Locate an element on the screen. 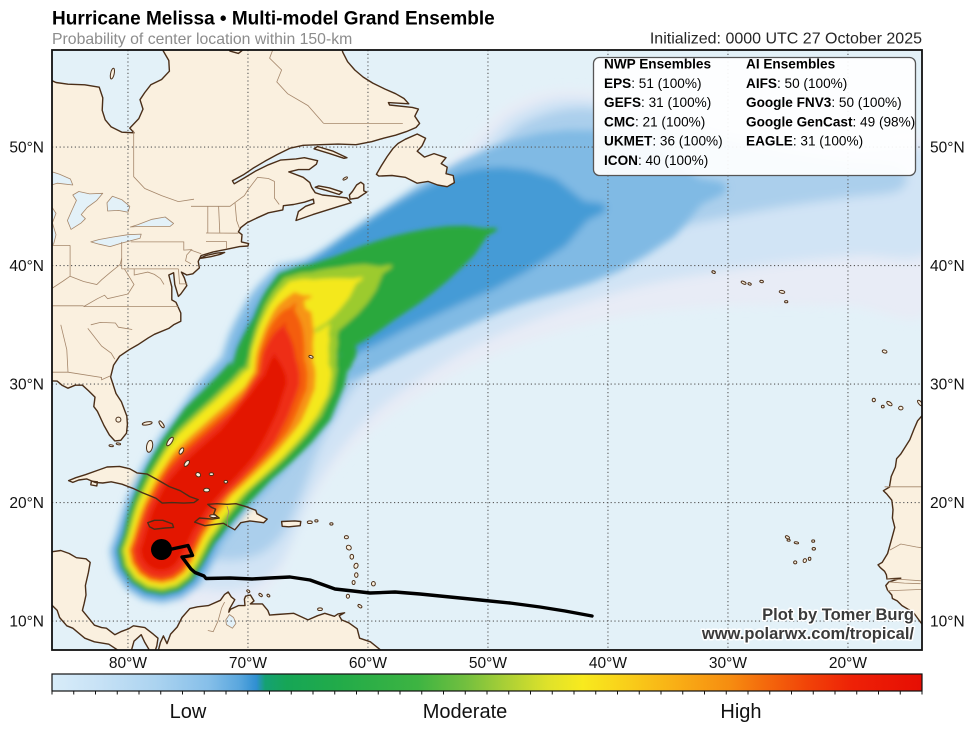  svg-text: NWP Ensembles is located at coordinates (657, 64).